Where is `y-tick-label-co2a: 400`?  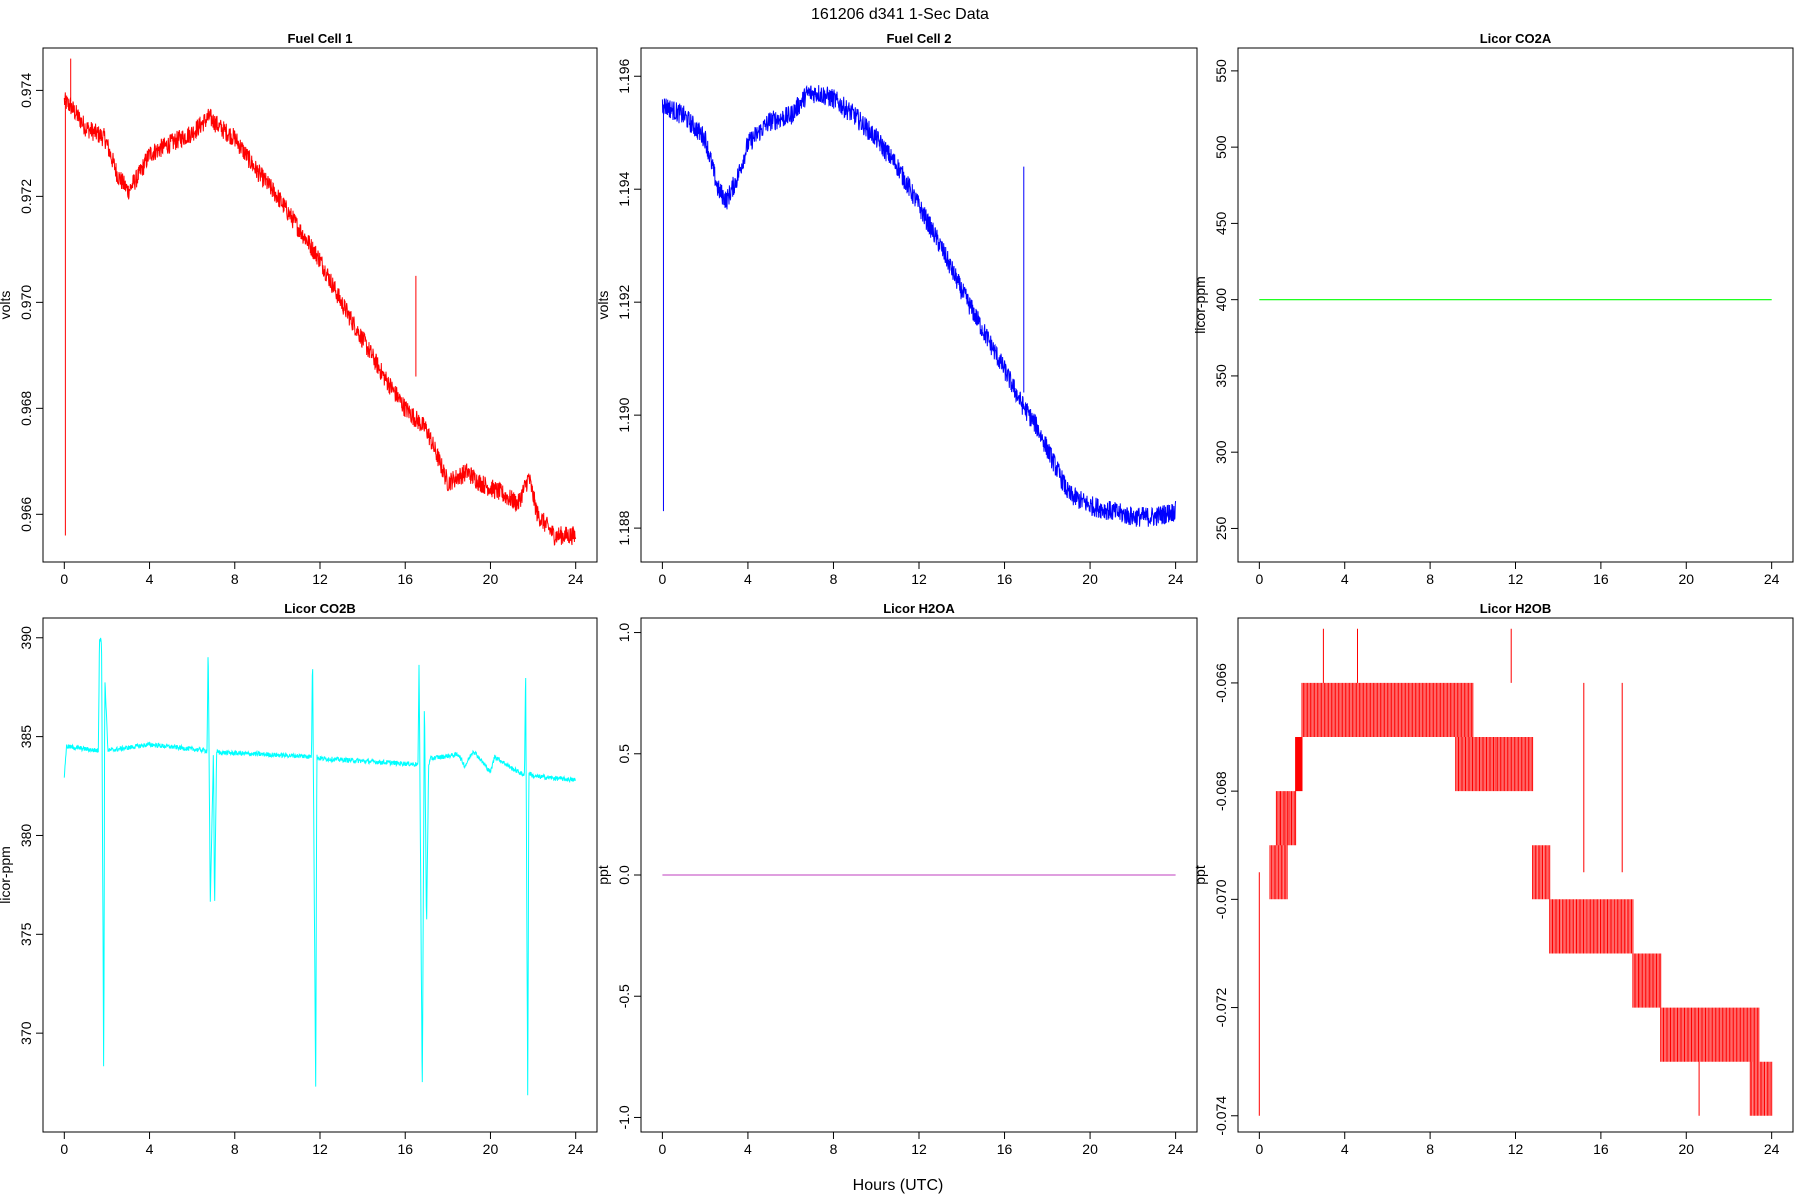
y-tick-label-co2a: 400 is located at coordinates (1221, 300).